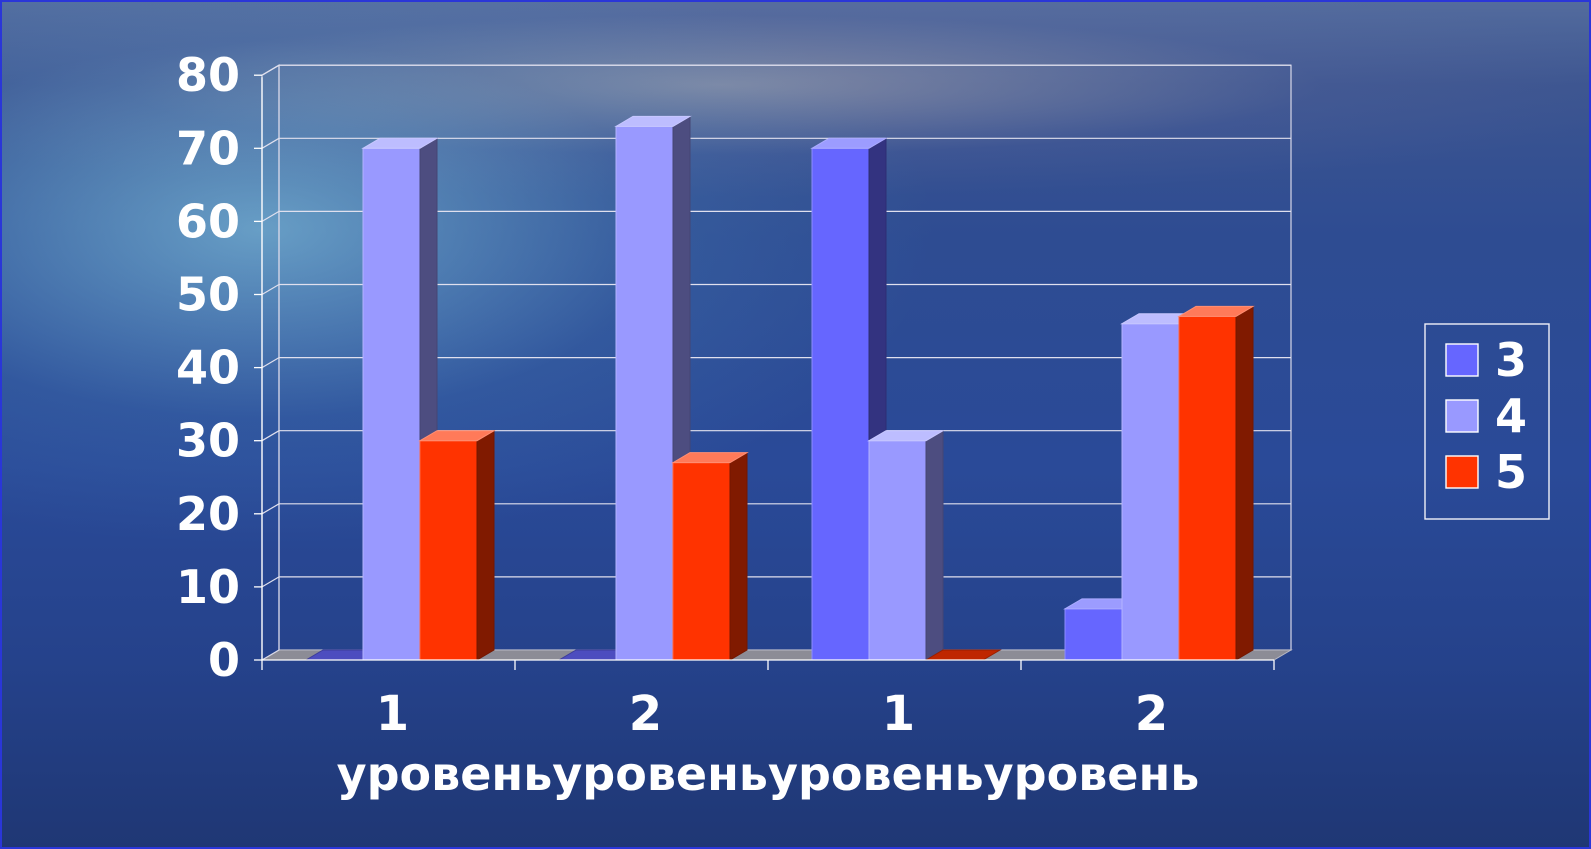 The width and height of the screenshot is (1591, 849). What do you see at coordinates (208, 514) in the screenshot?
I see `y-tick-label: 20` at bounding box center [208, 514].